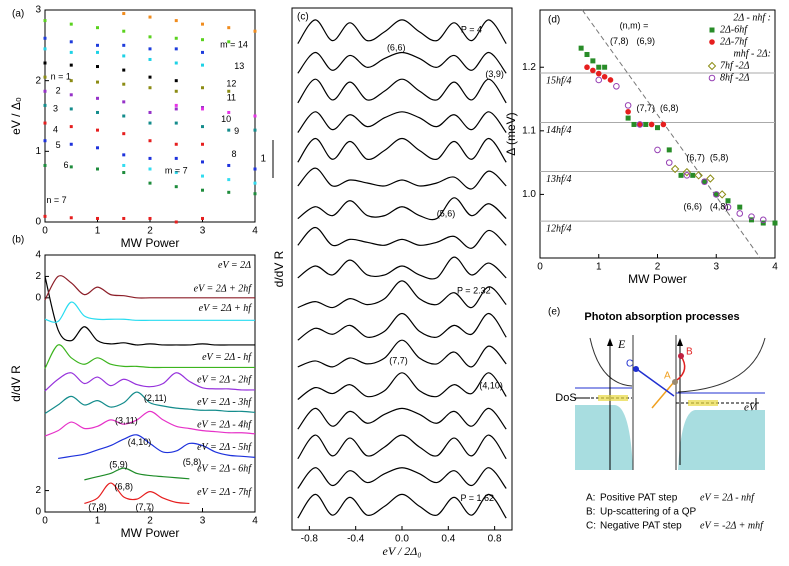  Describe the element at coordinates (611, 362) in the screenshot. I see `dos-left` at that location.